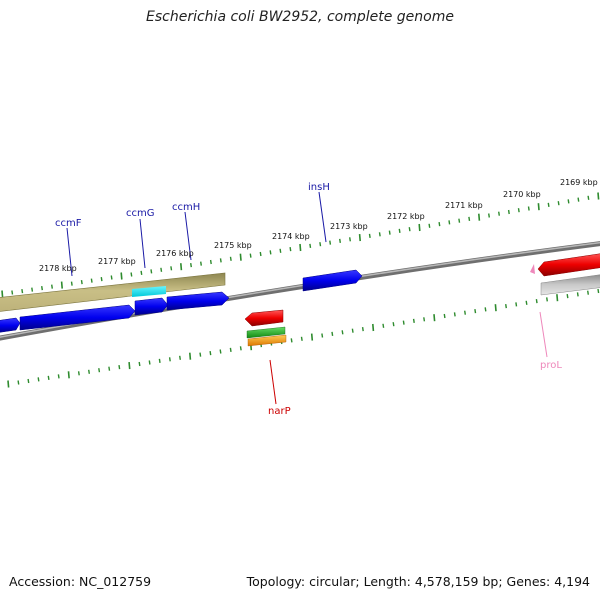 Image resolution: width=600 pixels, height=600 pixels. Describe the element at coordinates (319, 187) in the screenshot. I see `gene-label-insH: insH` at that location.